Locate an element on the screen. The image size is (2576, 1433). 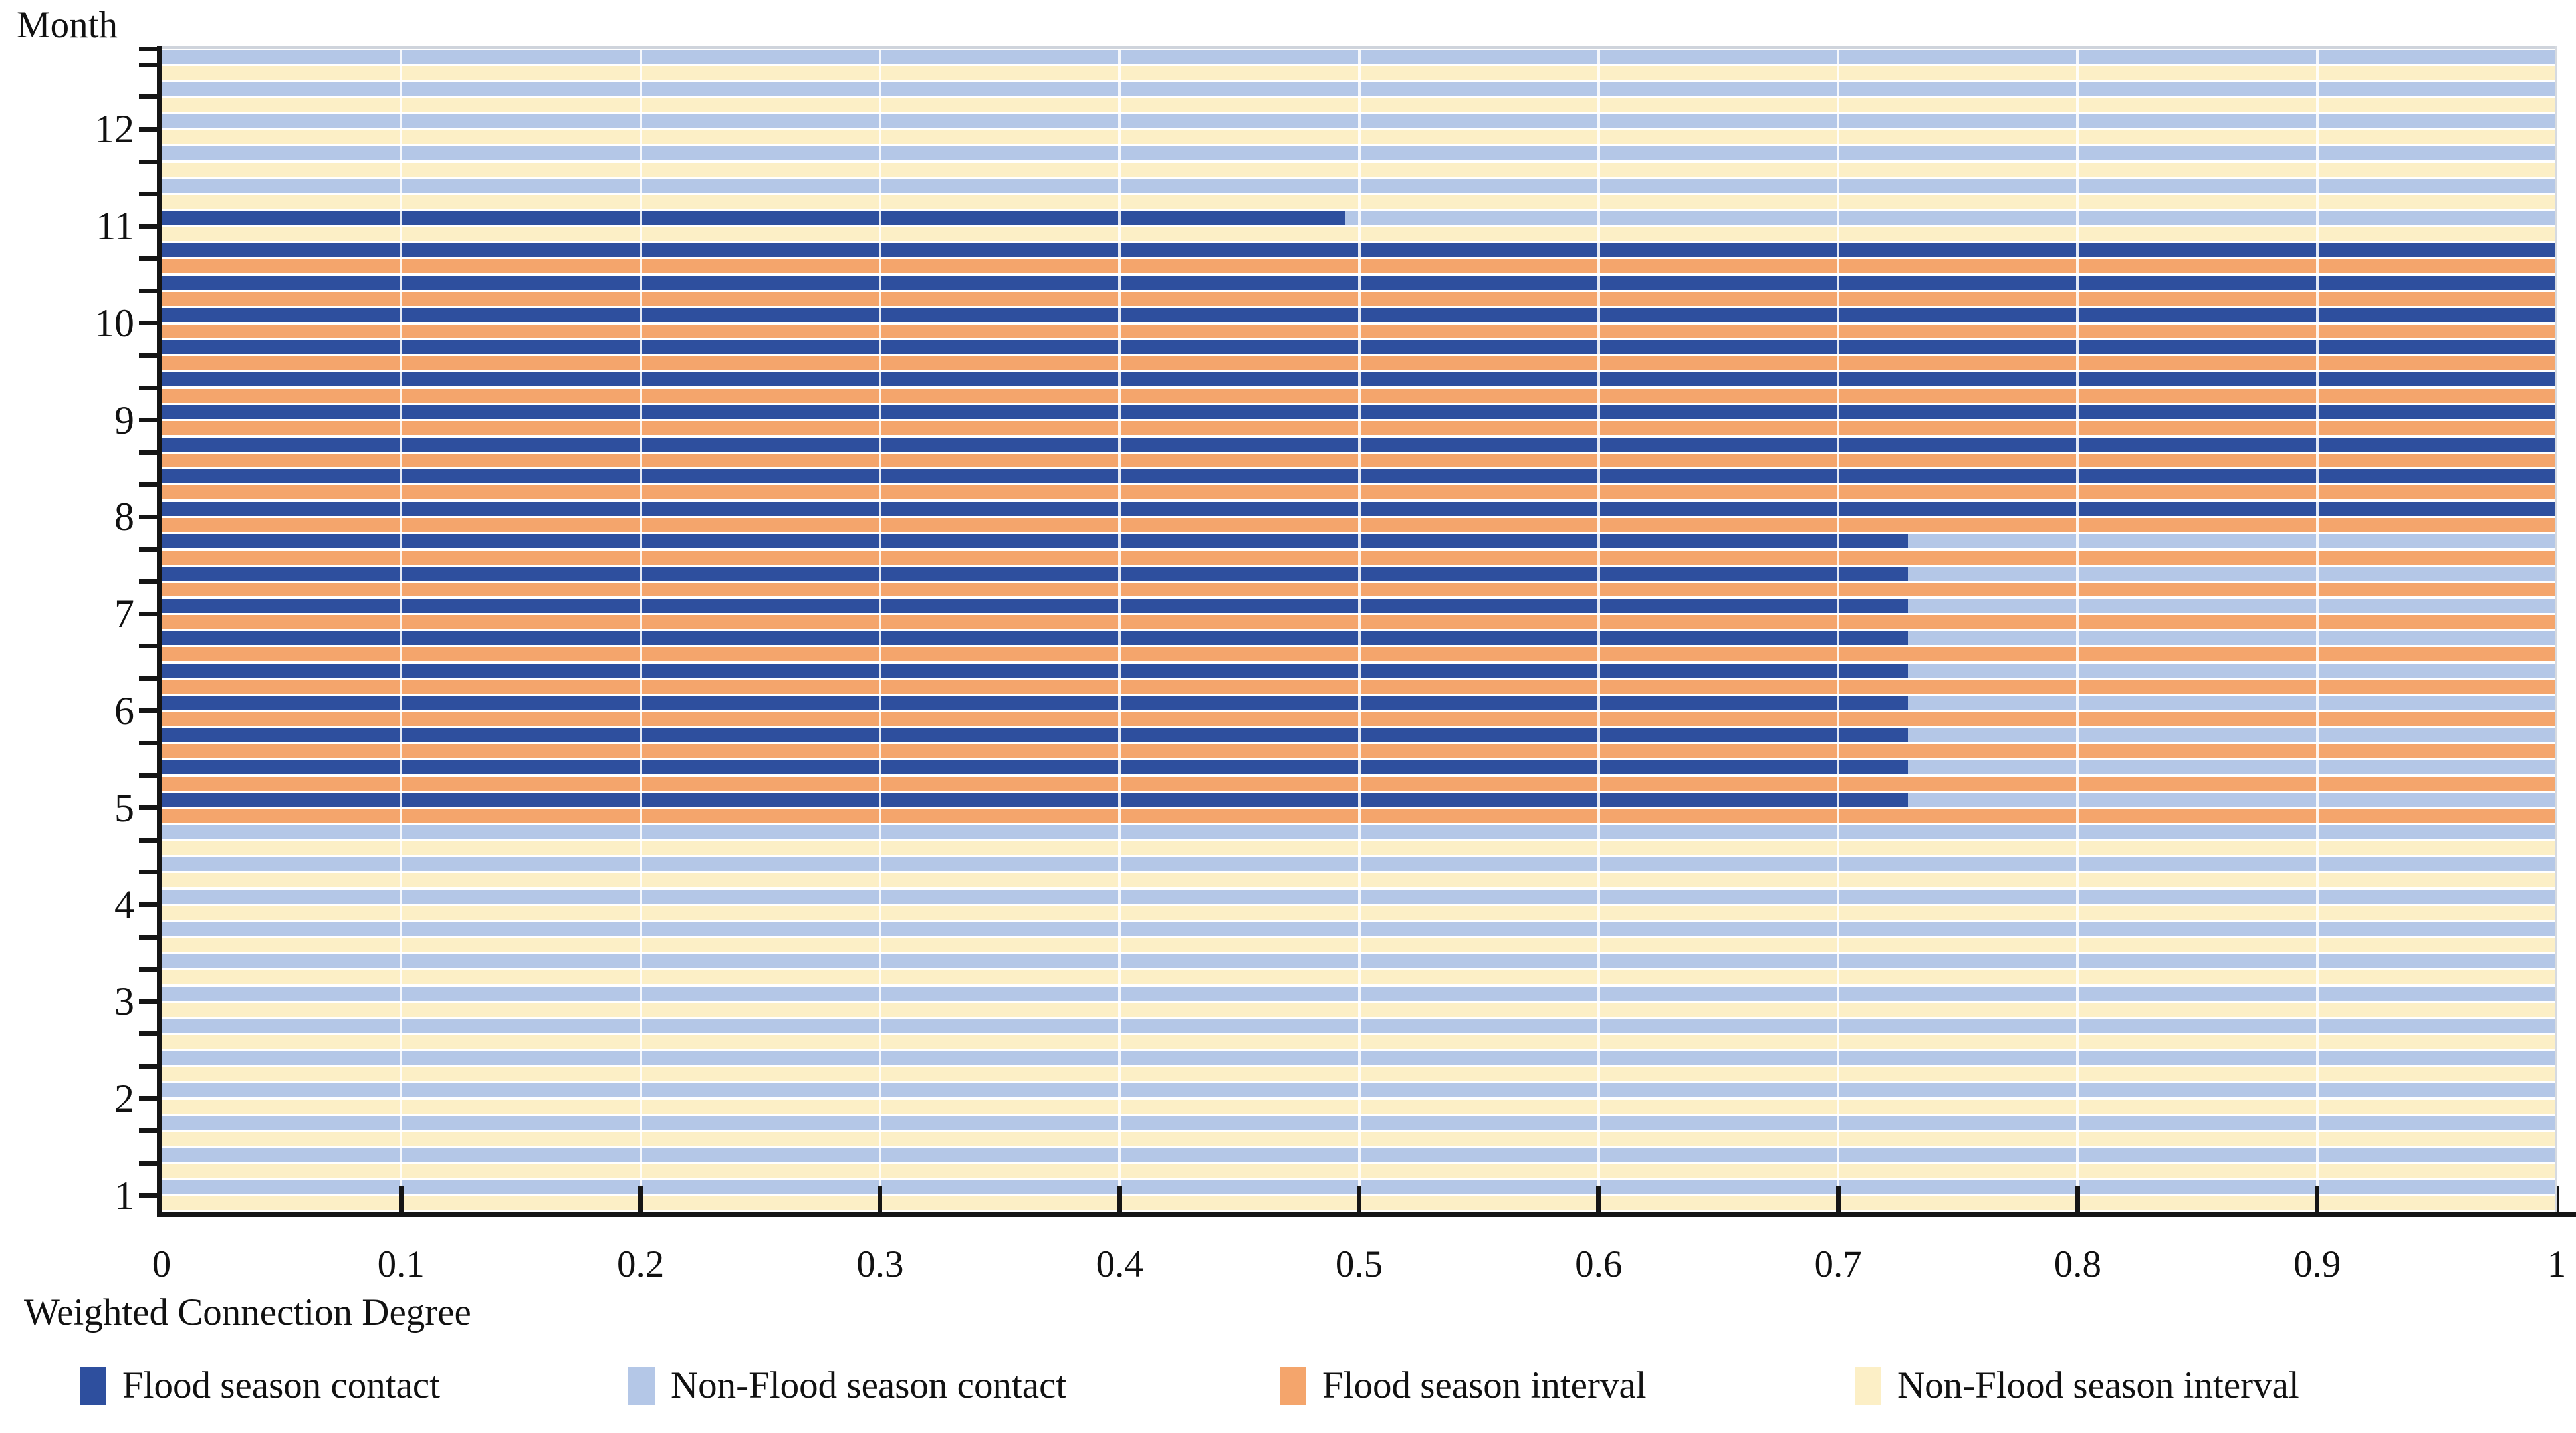
x-tick-label: 0.4 is located at coordinates (1119, 1264).